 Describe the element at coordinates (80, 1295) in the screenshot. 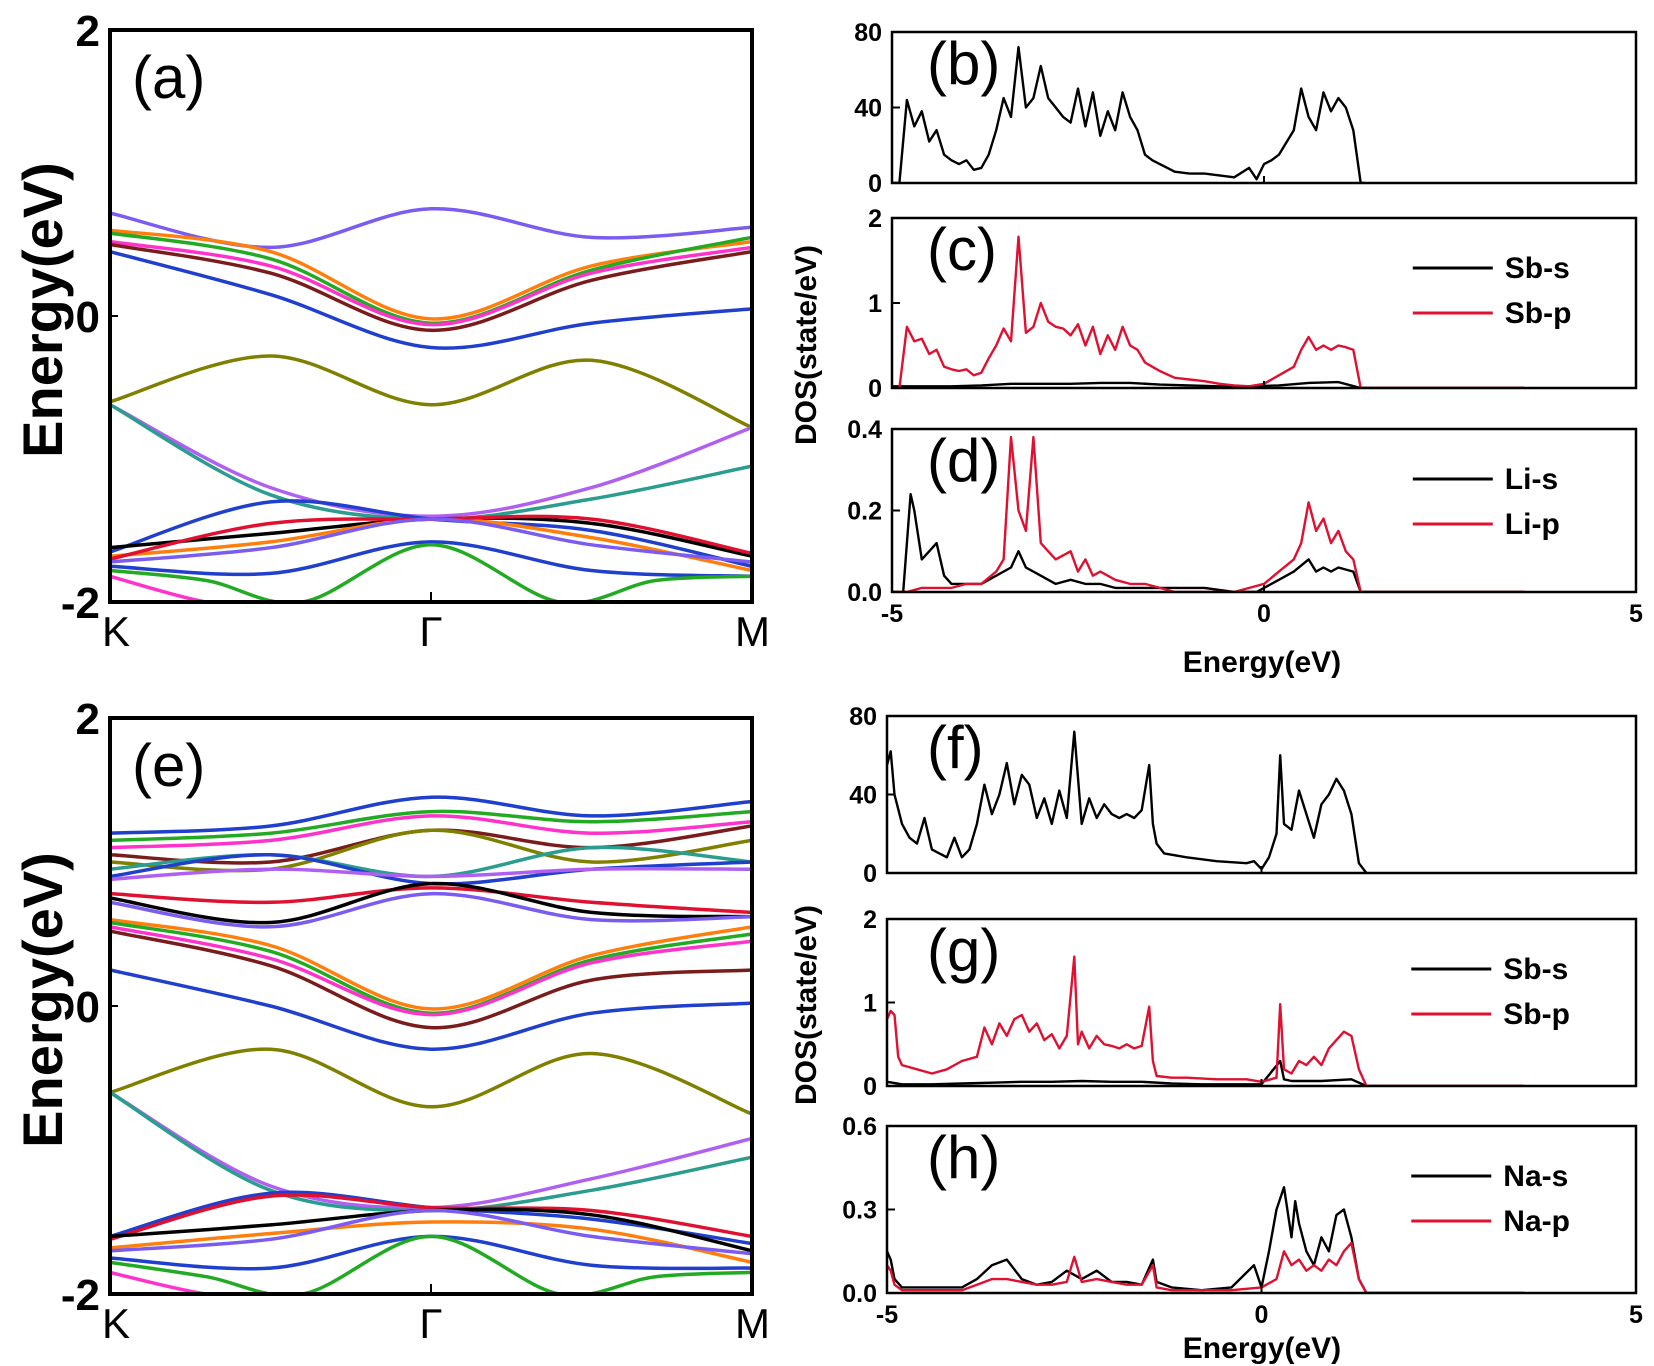

I see `y-tick-label-e-0: -2` at that location.